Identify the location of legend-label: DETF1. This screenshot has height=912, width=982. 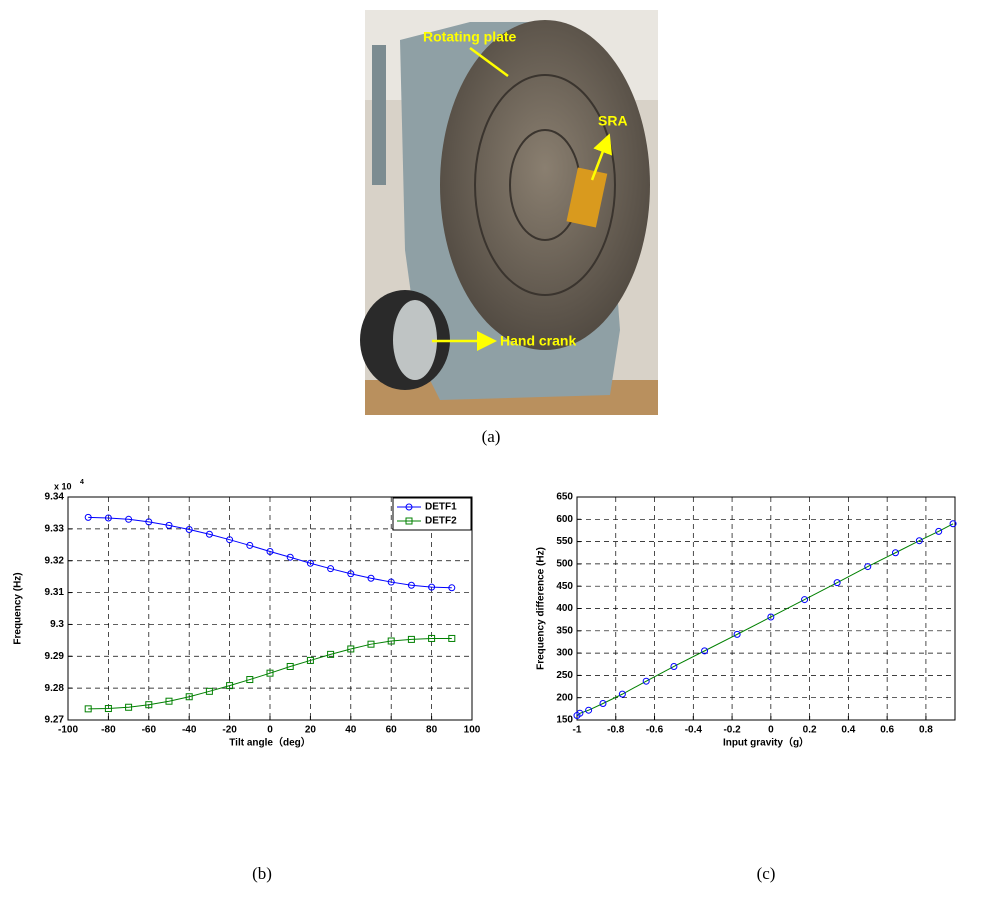
(441, 507).